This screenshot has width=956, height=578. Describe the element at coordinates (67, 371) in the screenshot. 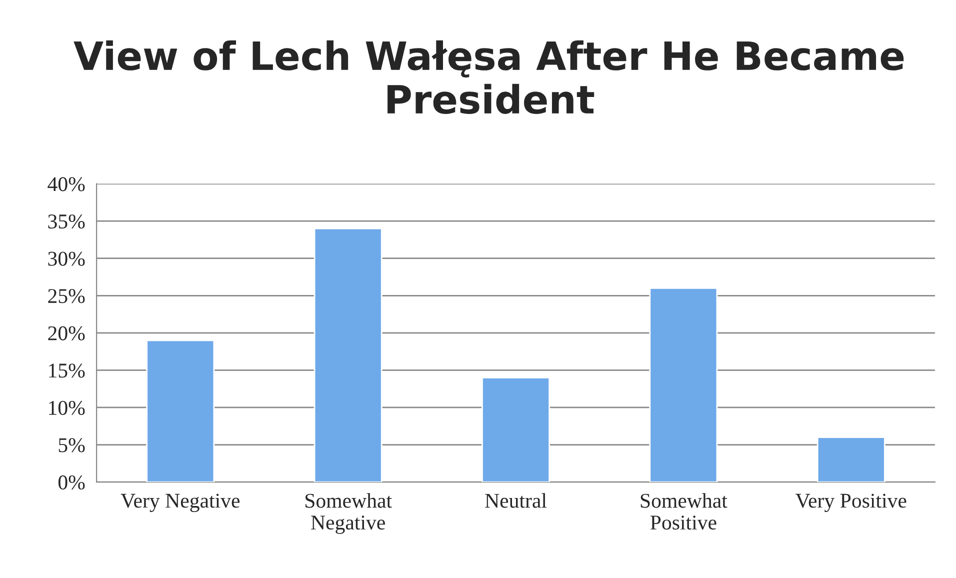

I see `y-tick-label: 15%` at that location.